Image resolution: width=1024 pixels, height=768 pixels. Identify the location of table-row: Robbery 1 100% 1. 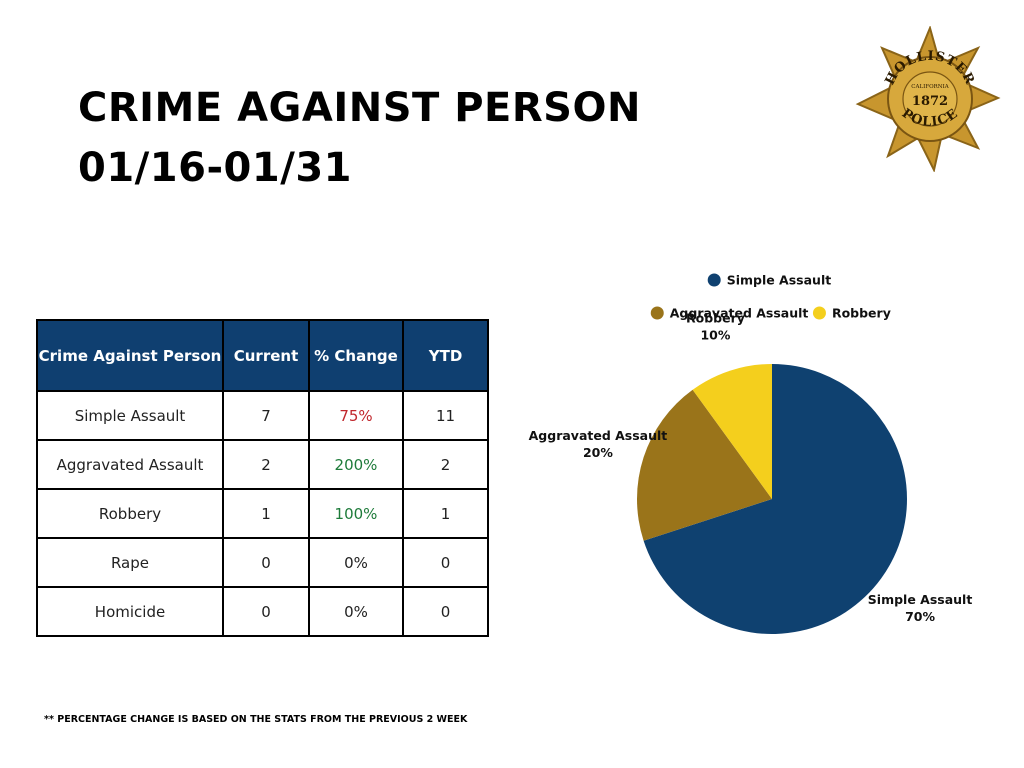
(262, 513).